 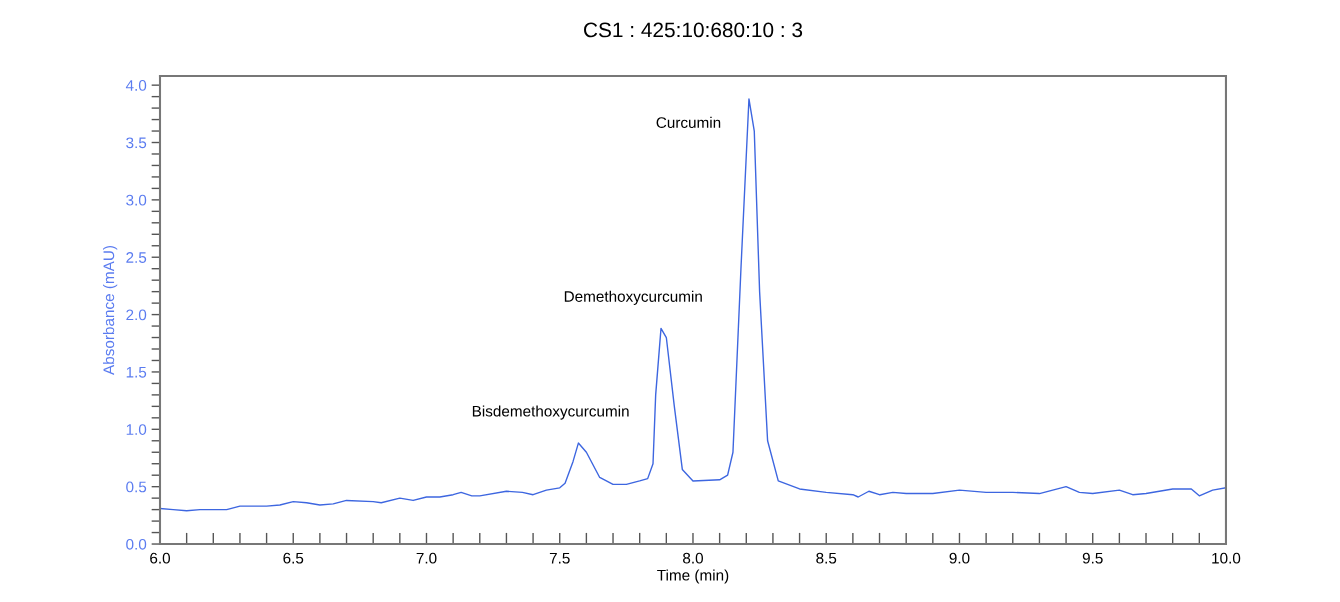 What do you see at coordinates (1226, 558) in the screenshot?
I see `x-tick-label: 10.0` at bounding box center [1226, 558].